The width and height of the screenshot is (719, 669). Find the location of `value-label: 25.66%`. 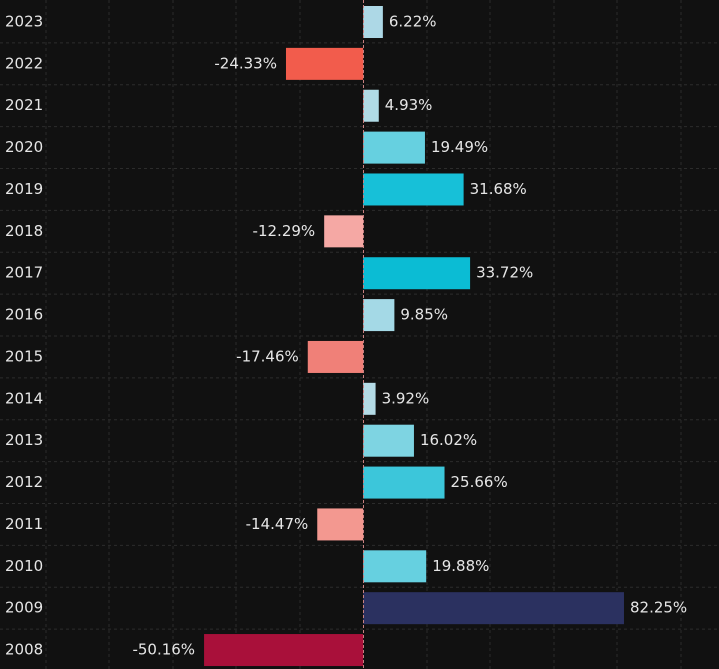

value-label: 25.66% is located at coordinates (479, 482).